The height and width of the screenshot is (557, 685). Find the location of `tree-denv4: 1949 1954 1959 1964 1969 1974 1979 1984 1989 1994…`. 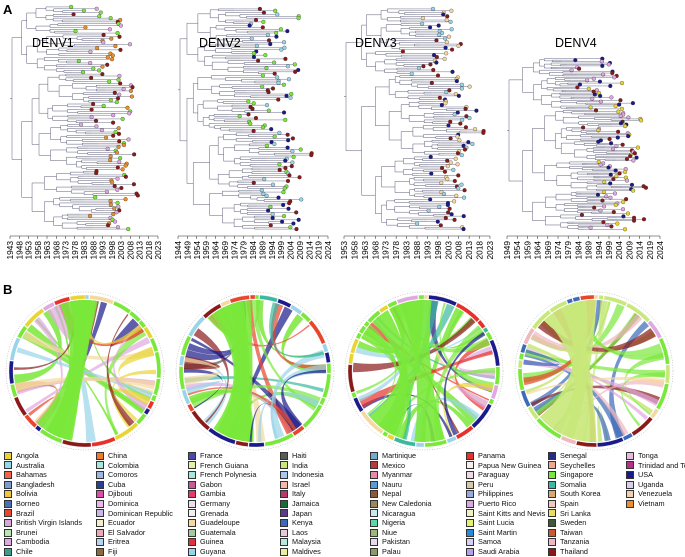

tree-denv4: 1949 1954 1959 1964 1969 1974 1979 1984 1989 1994… is located at coordinates (583, 158).